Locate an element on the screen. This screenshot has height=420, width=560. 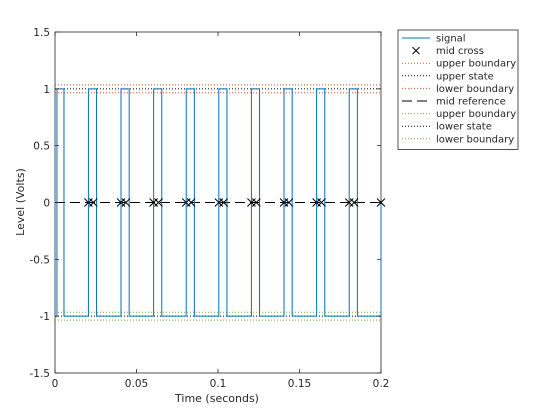
legend-item: lower state is located at coordinates (447, 127).